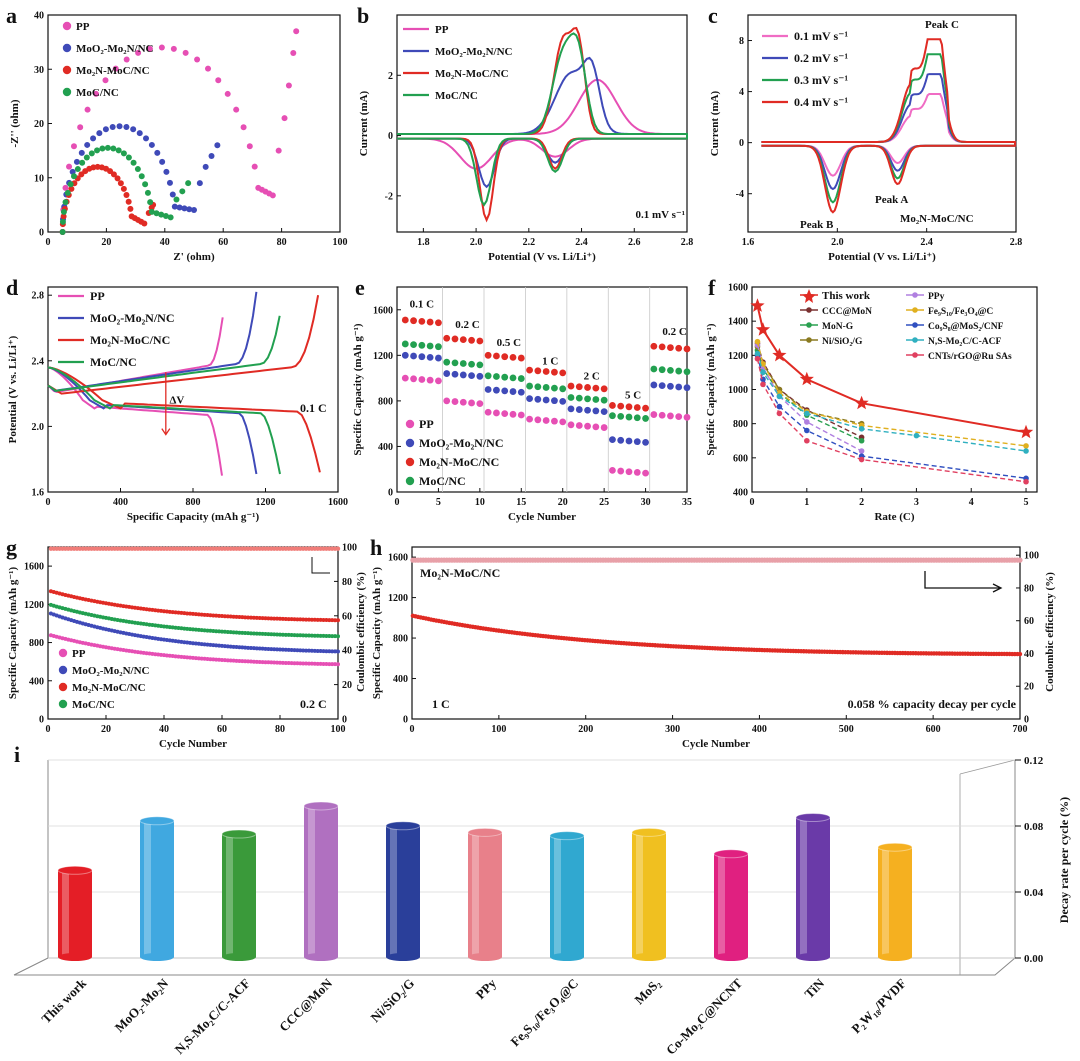 The image size is (1080, 1061). Describe the element at coordinates (36, 643) in the screenshot. I see `y-tick-label: 800` at that location.